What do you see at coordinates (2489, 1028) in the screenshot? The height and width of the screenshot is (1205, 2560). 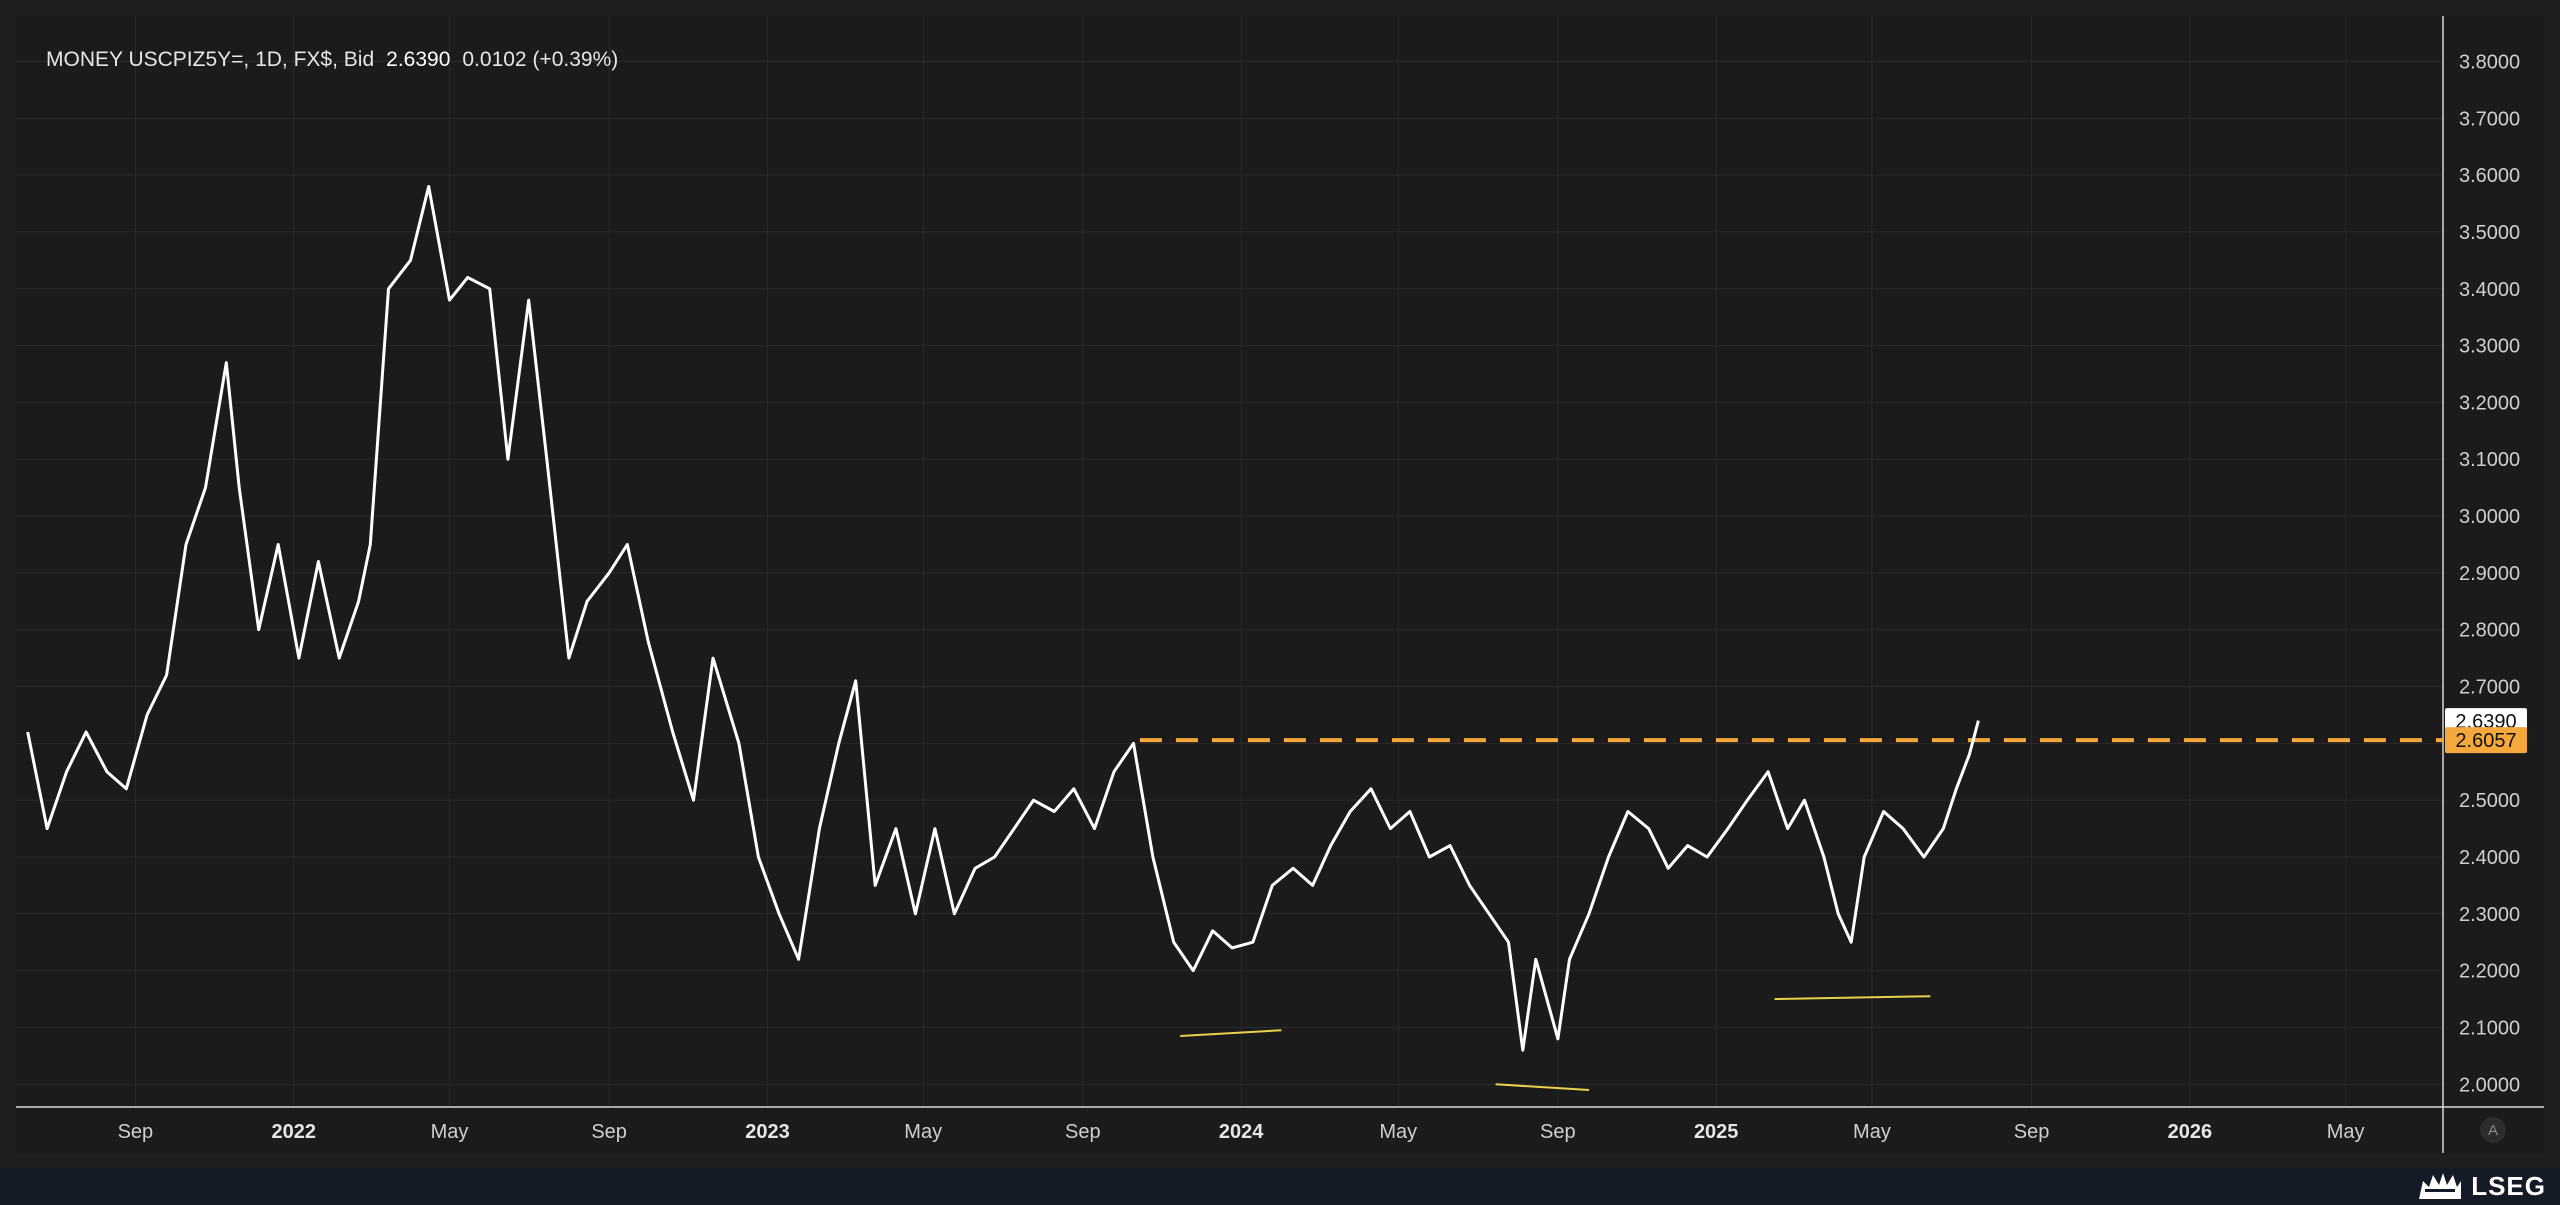 I see `y-tick-label: 2.1000` at bounding box center [2489, 1028].